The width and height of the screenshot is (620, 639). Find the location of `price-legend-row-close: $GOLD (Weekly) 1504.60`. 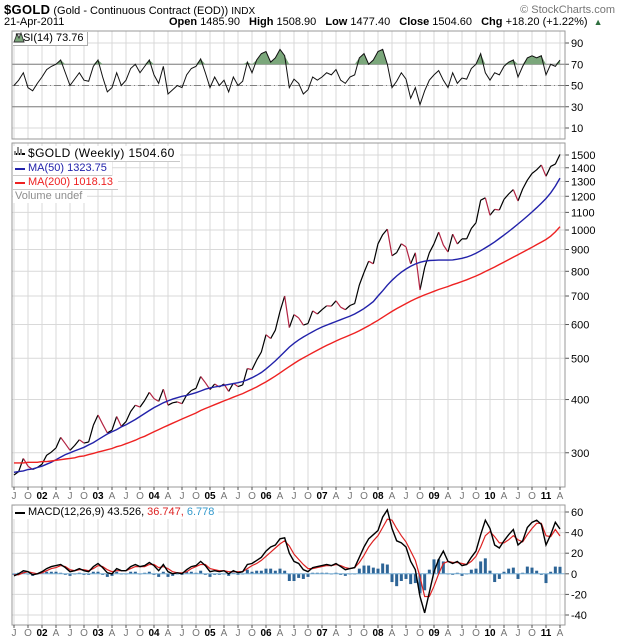

price-legend-row-close: $GOLD (Weekly) 1504.60 is located at coordinates (96, 154).